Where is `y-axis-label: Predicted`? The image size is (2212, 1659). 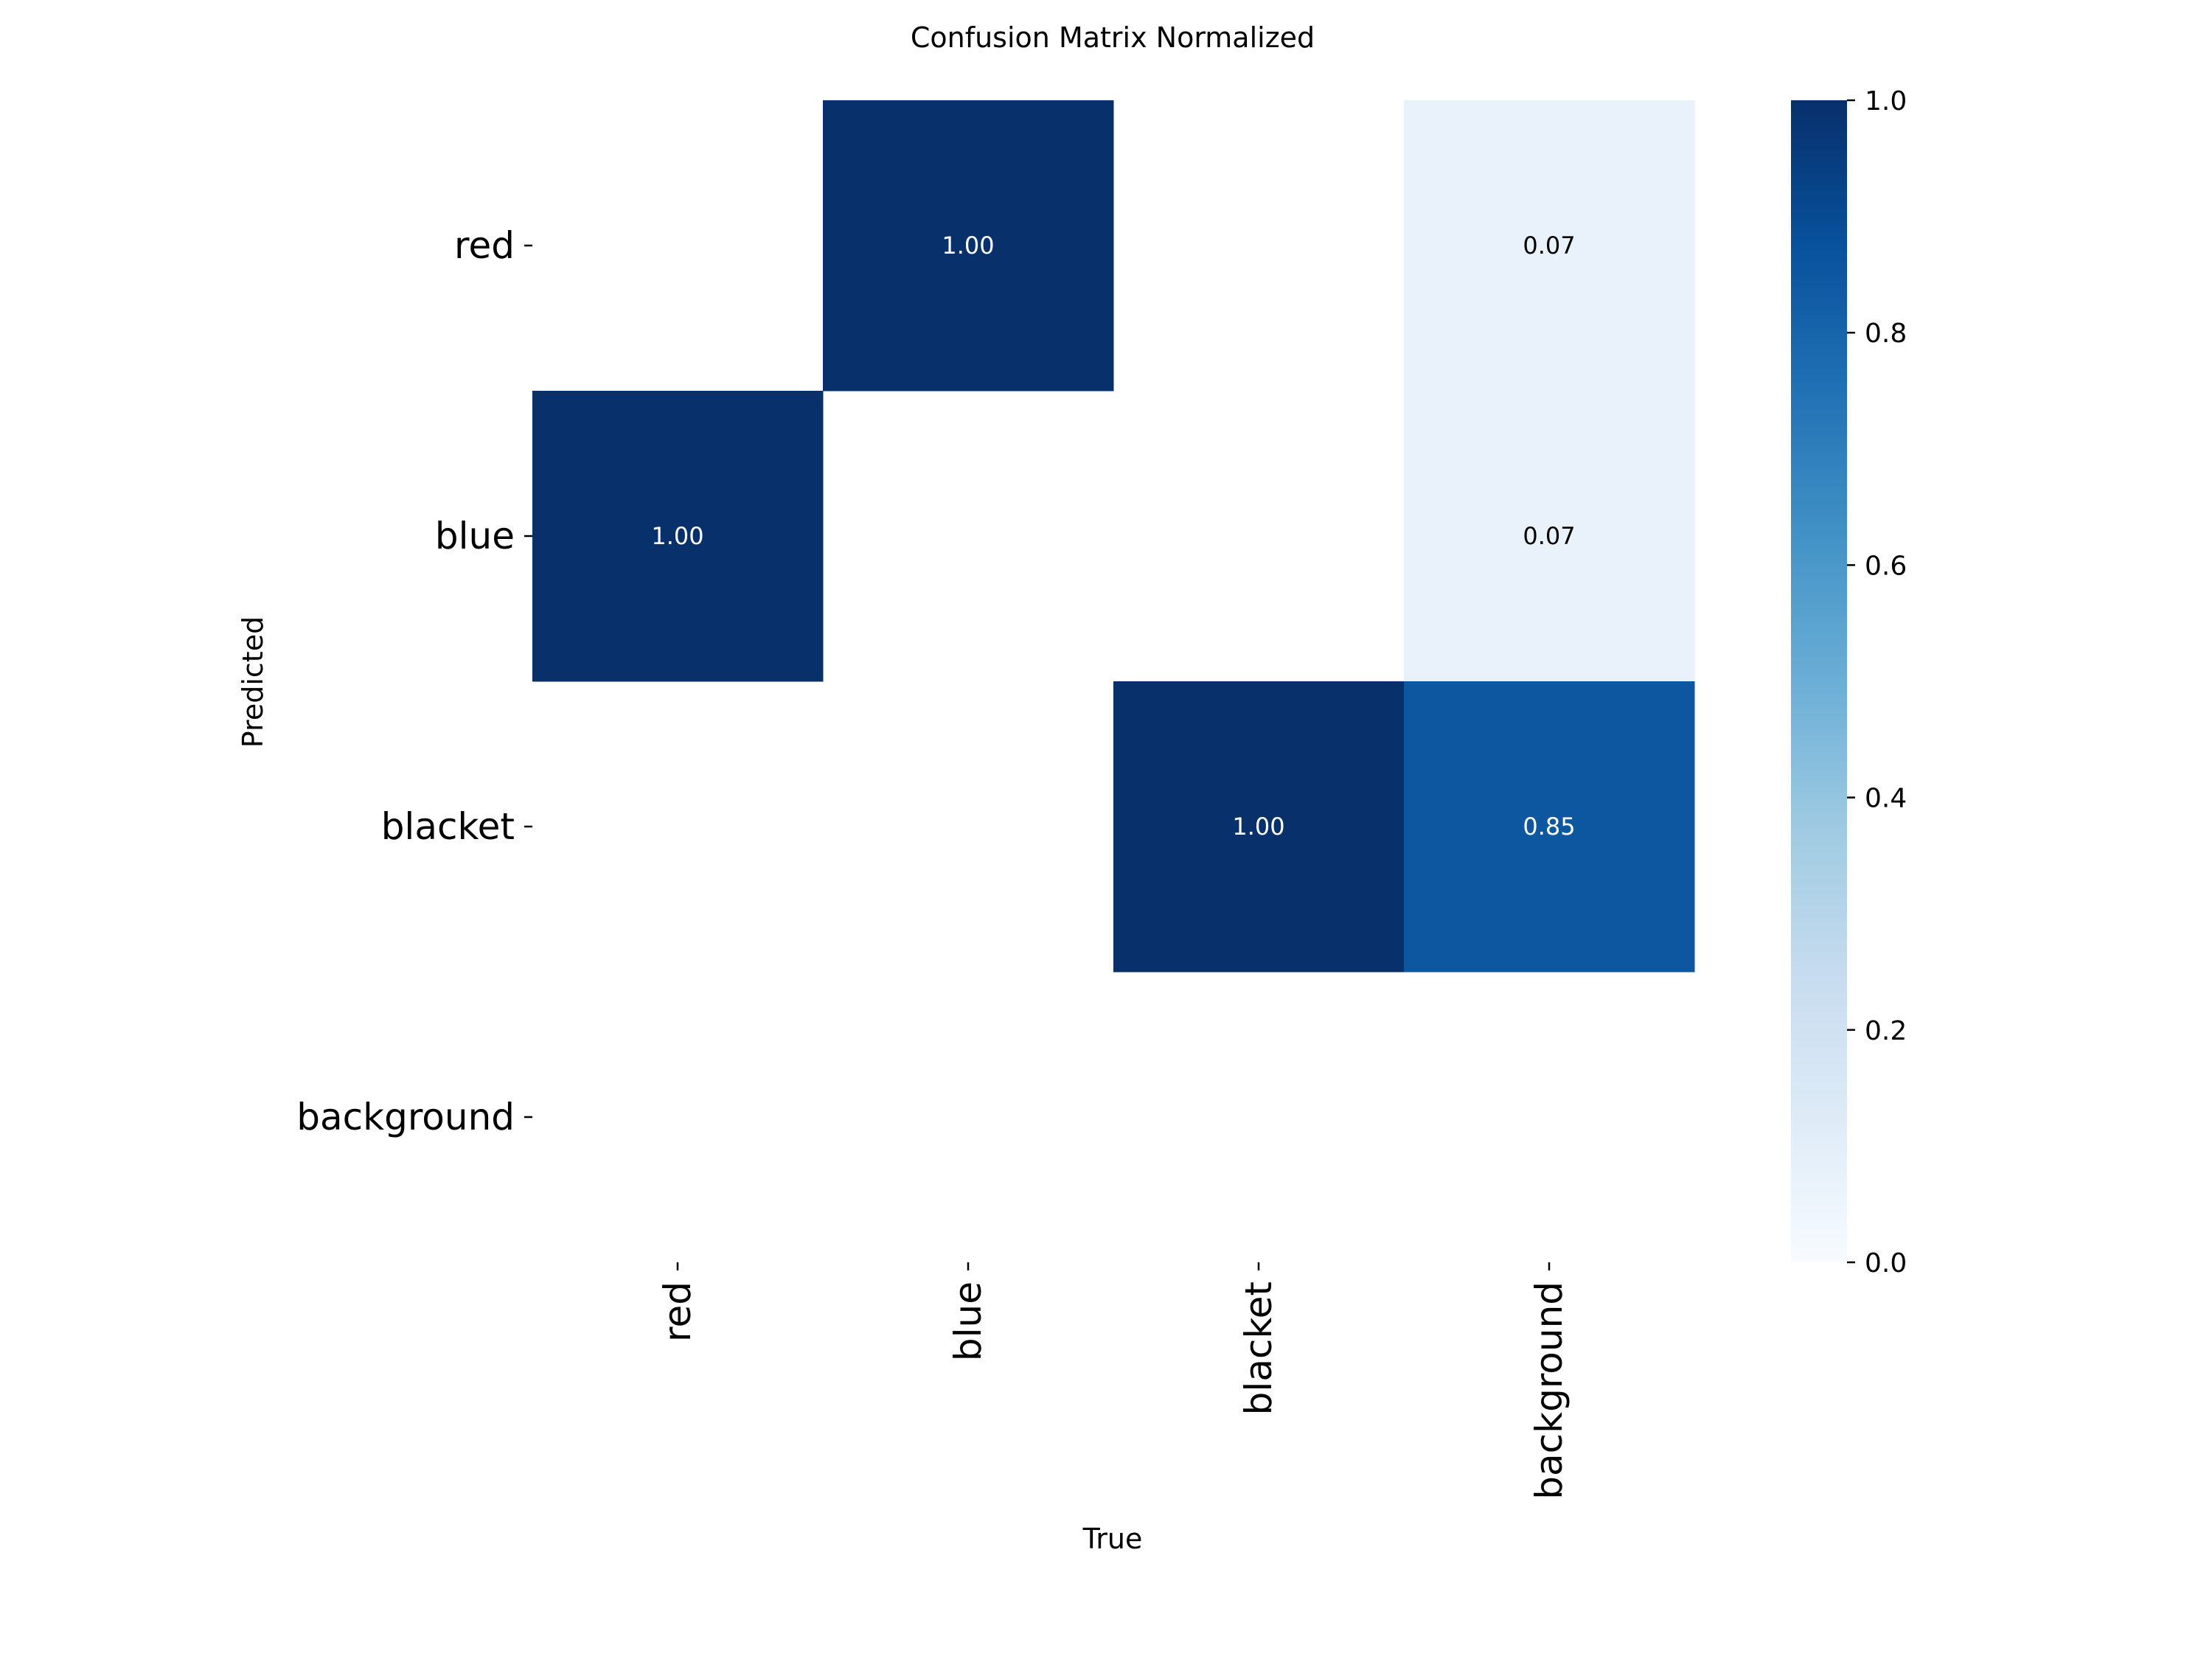 y-axis-label: Predicted is located at coordinates (253, 682).